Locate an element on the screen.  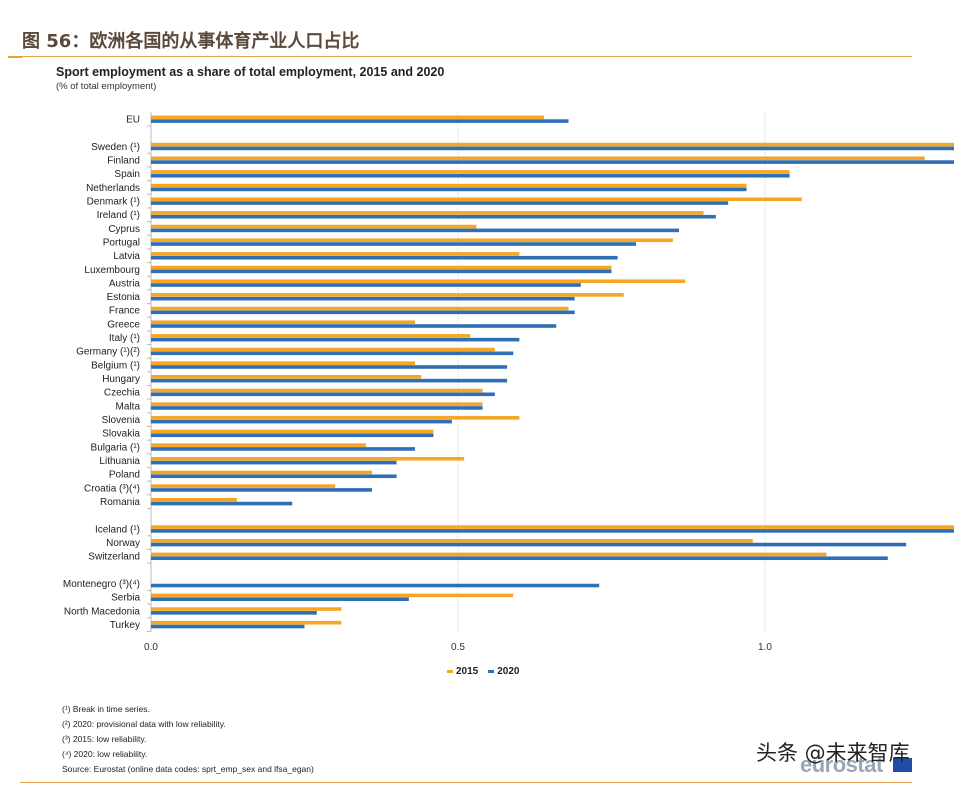
category-label: Sweden (¹) is located at coordinates (115, 147).